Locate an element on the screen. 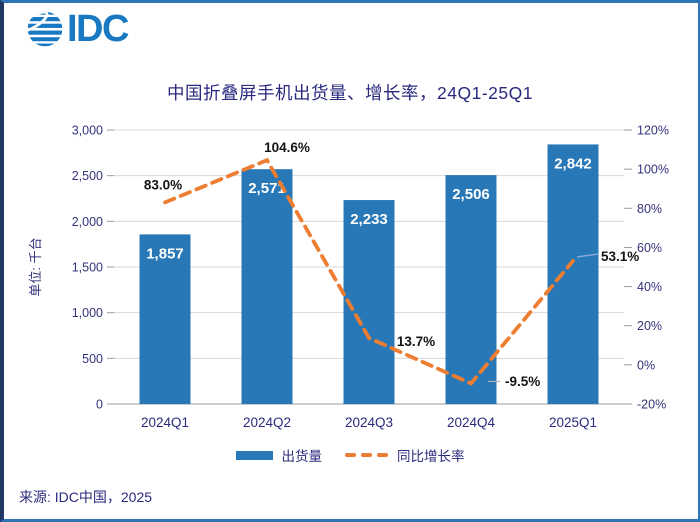 The height and width of the screenshot is (522, 700). growth-legend-label: 同比增长率 is located at coordinates (431, 456).